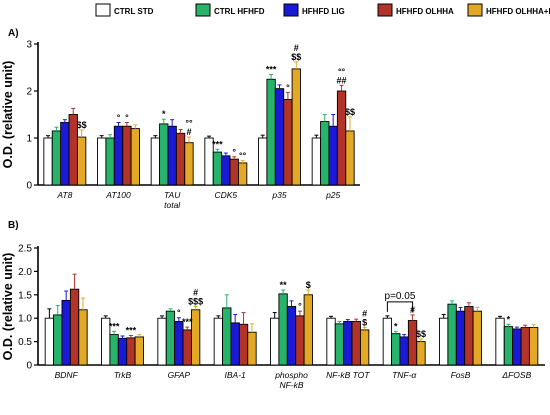 The image size is (550, 415). Describe the element at coordinates (67, 375) in the screenshot. I see `category-label: BDNF` at that location.